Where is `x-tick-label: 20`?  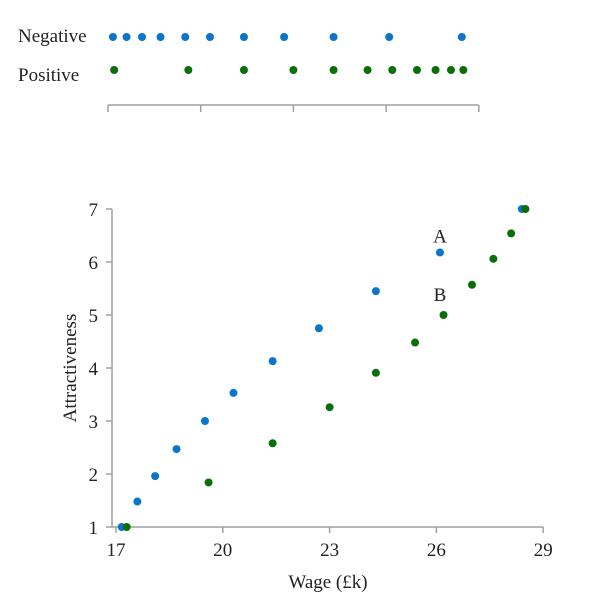
x-tick-label: 20 is located at coordinates (222, 550).